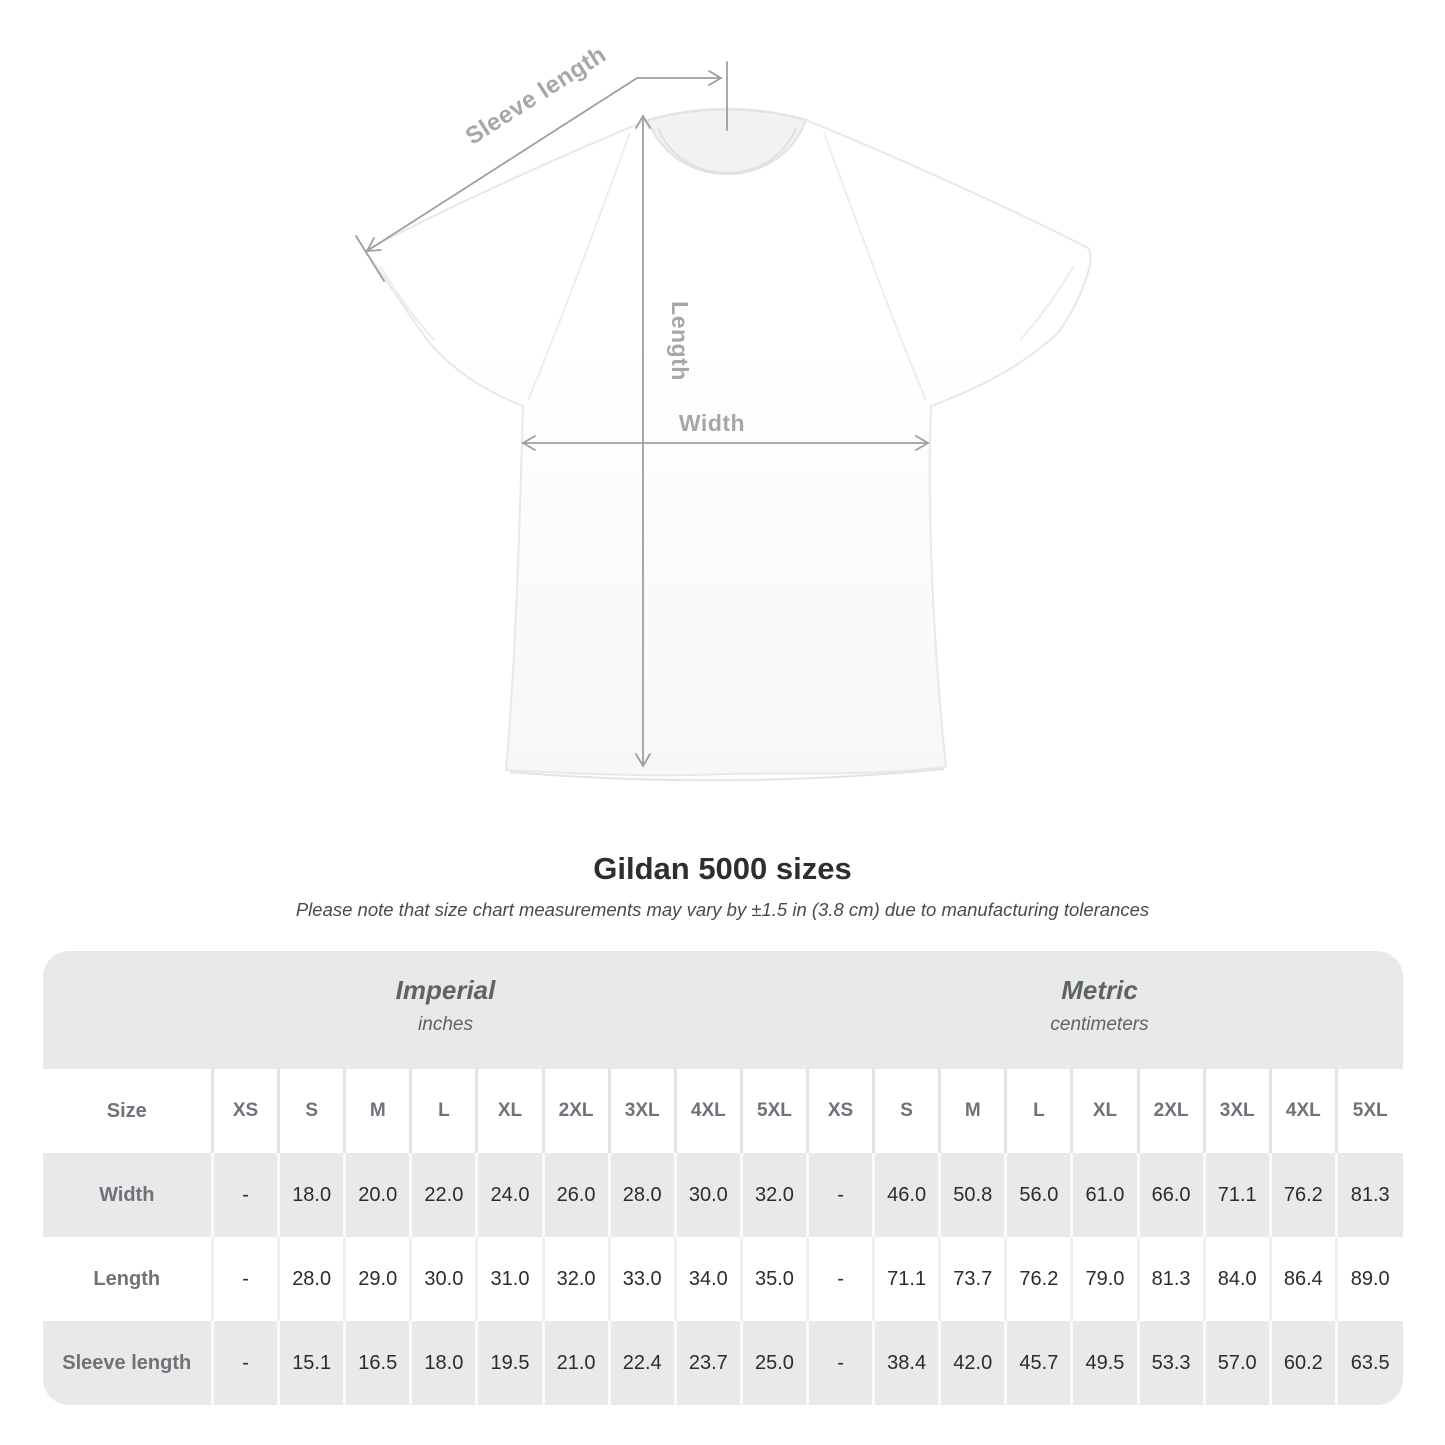  What do you see at coordinates (1368, 1195) in the screenshot?
I see `width-metric-5xl: 81.3` at bounding box center [1368, 1195].